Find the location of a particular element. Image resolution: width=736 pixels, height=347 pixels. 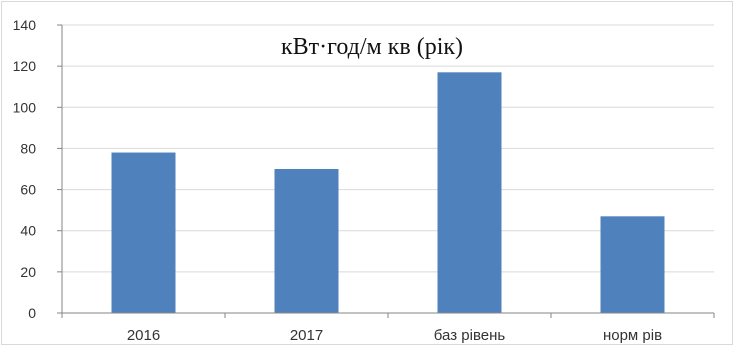

y-tick-label: 0 is located at coordinates (32, 313).